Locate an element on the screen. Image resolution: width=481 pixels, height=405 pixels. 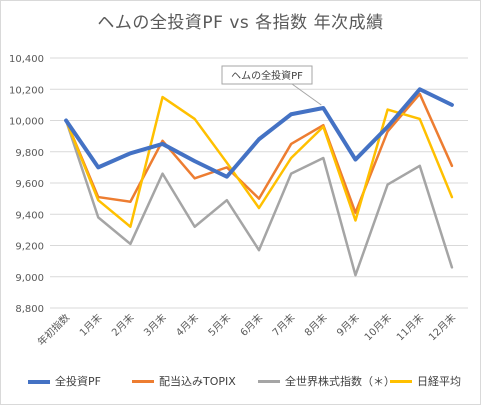
y-tick-label: 9,600 is located at coordinates (29, 184).